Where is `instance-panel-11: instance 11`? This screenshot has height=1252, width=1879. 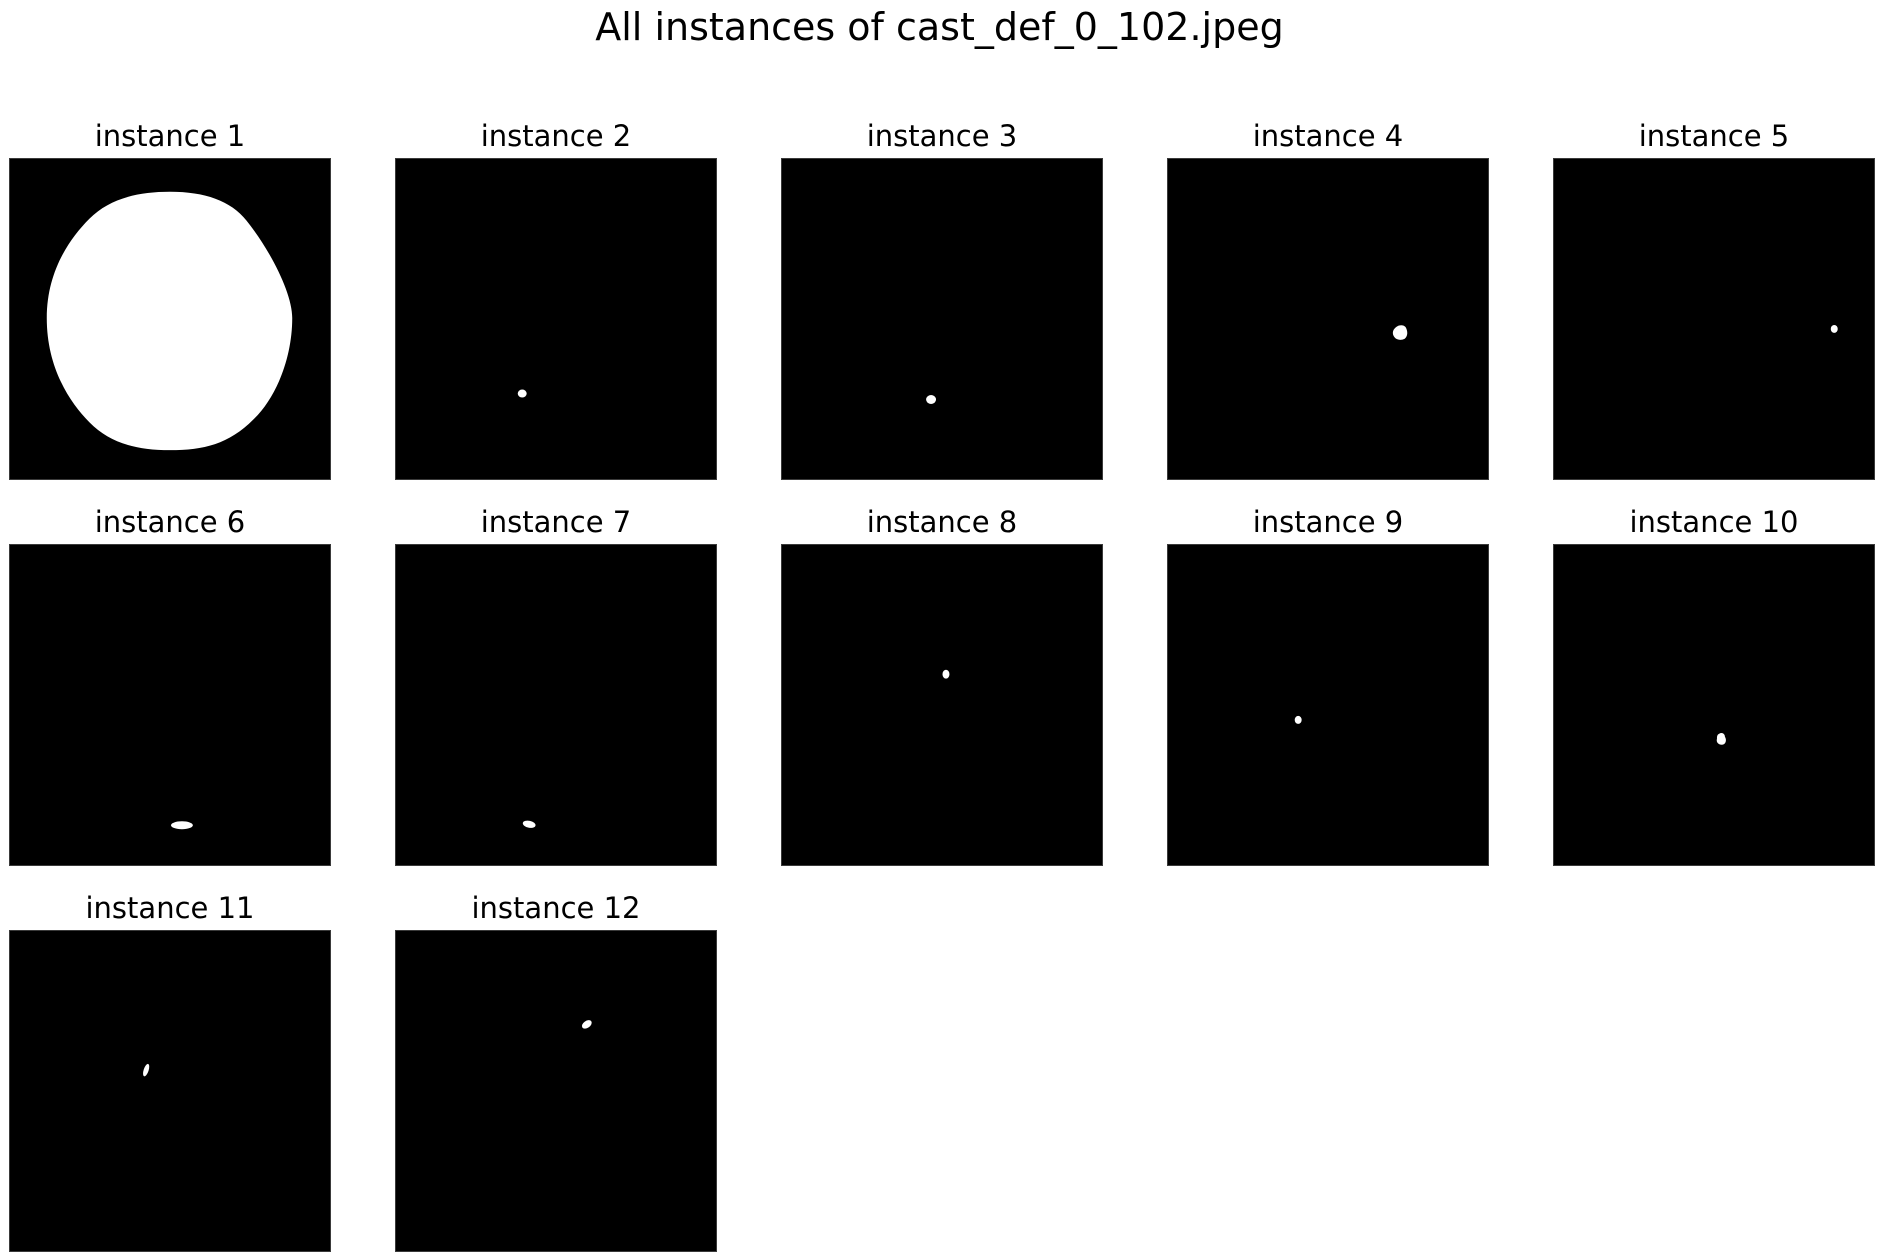
instance-panel-11: instance 11 is located at coordinates (170, 1069).